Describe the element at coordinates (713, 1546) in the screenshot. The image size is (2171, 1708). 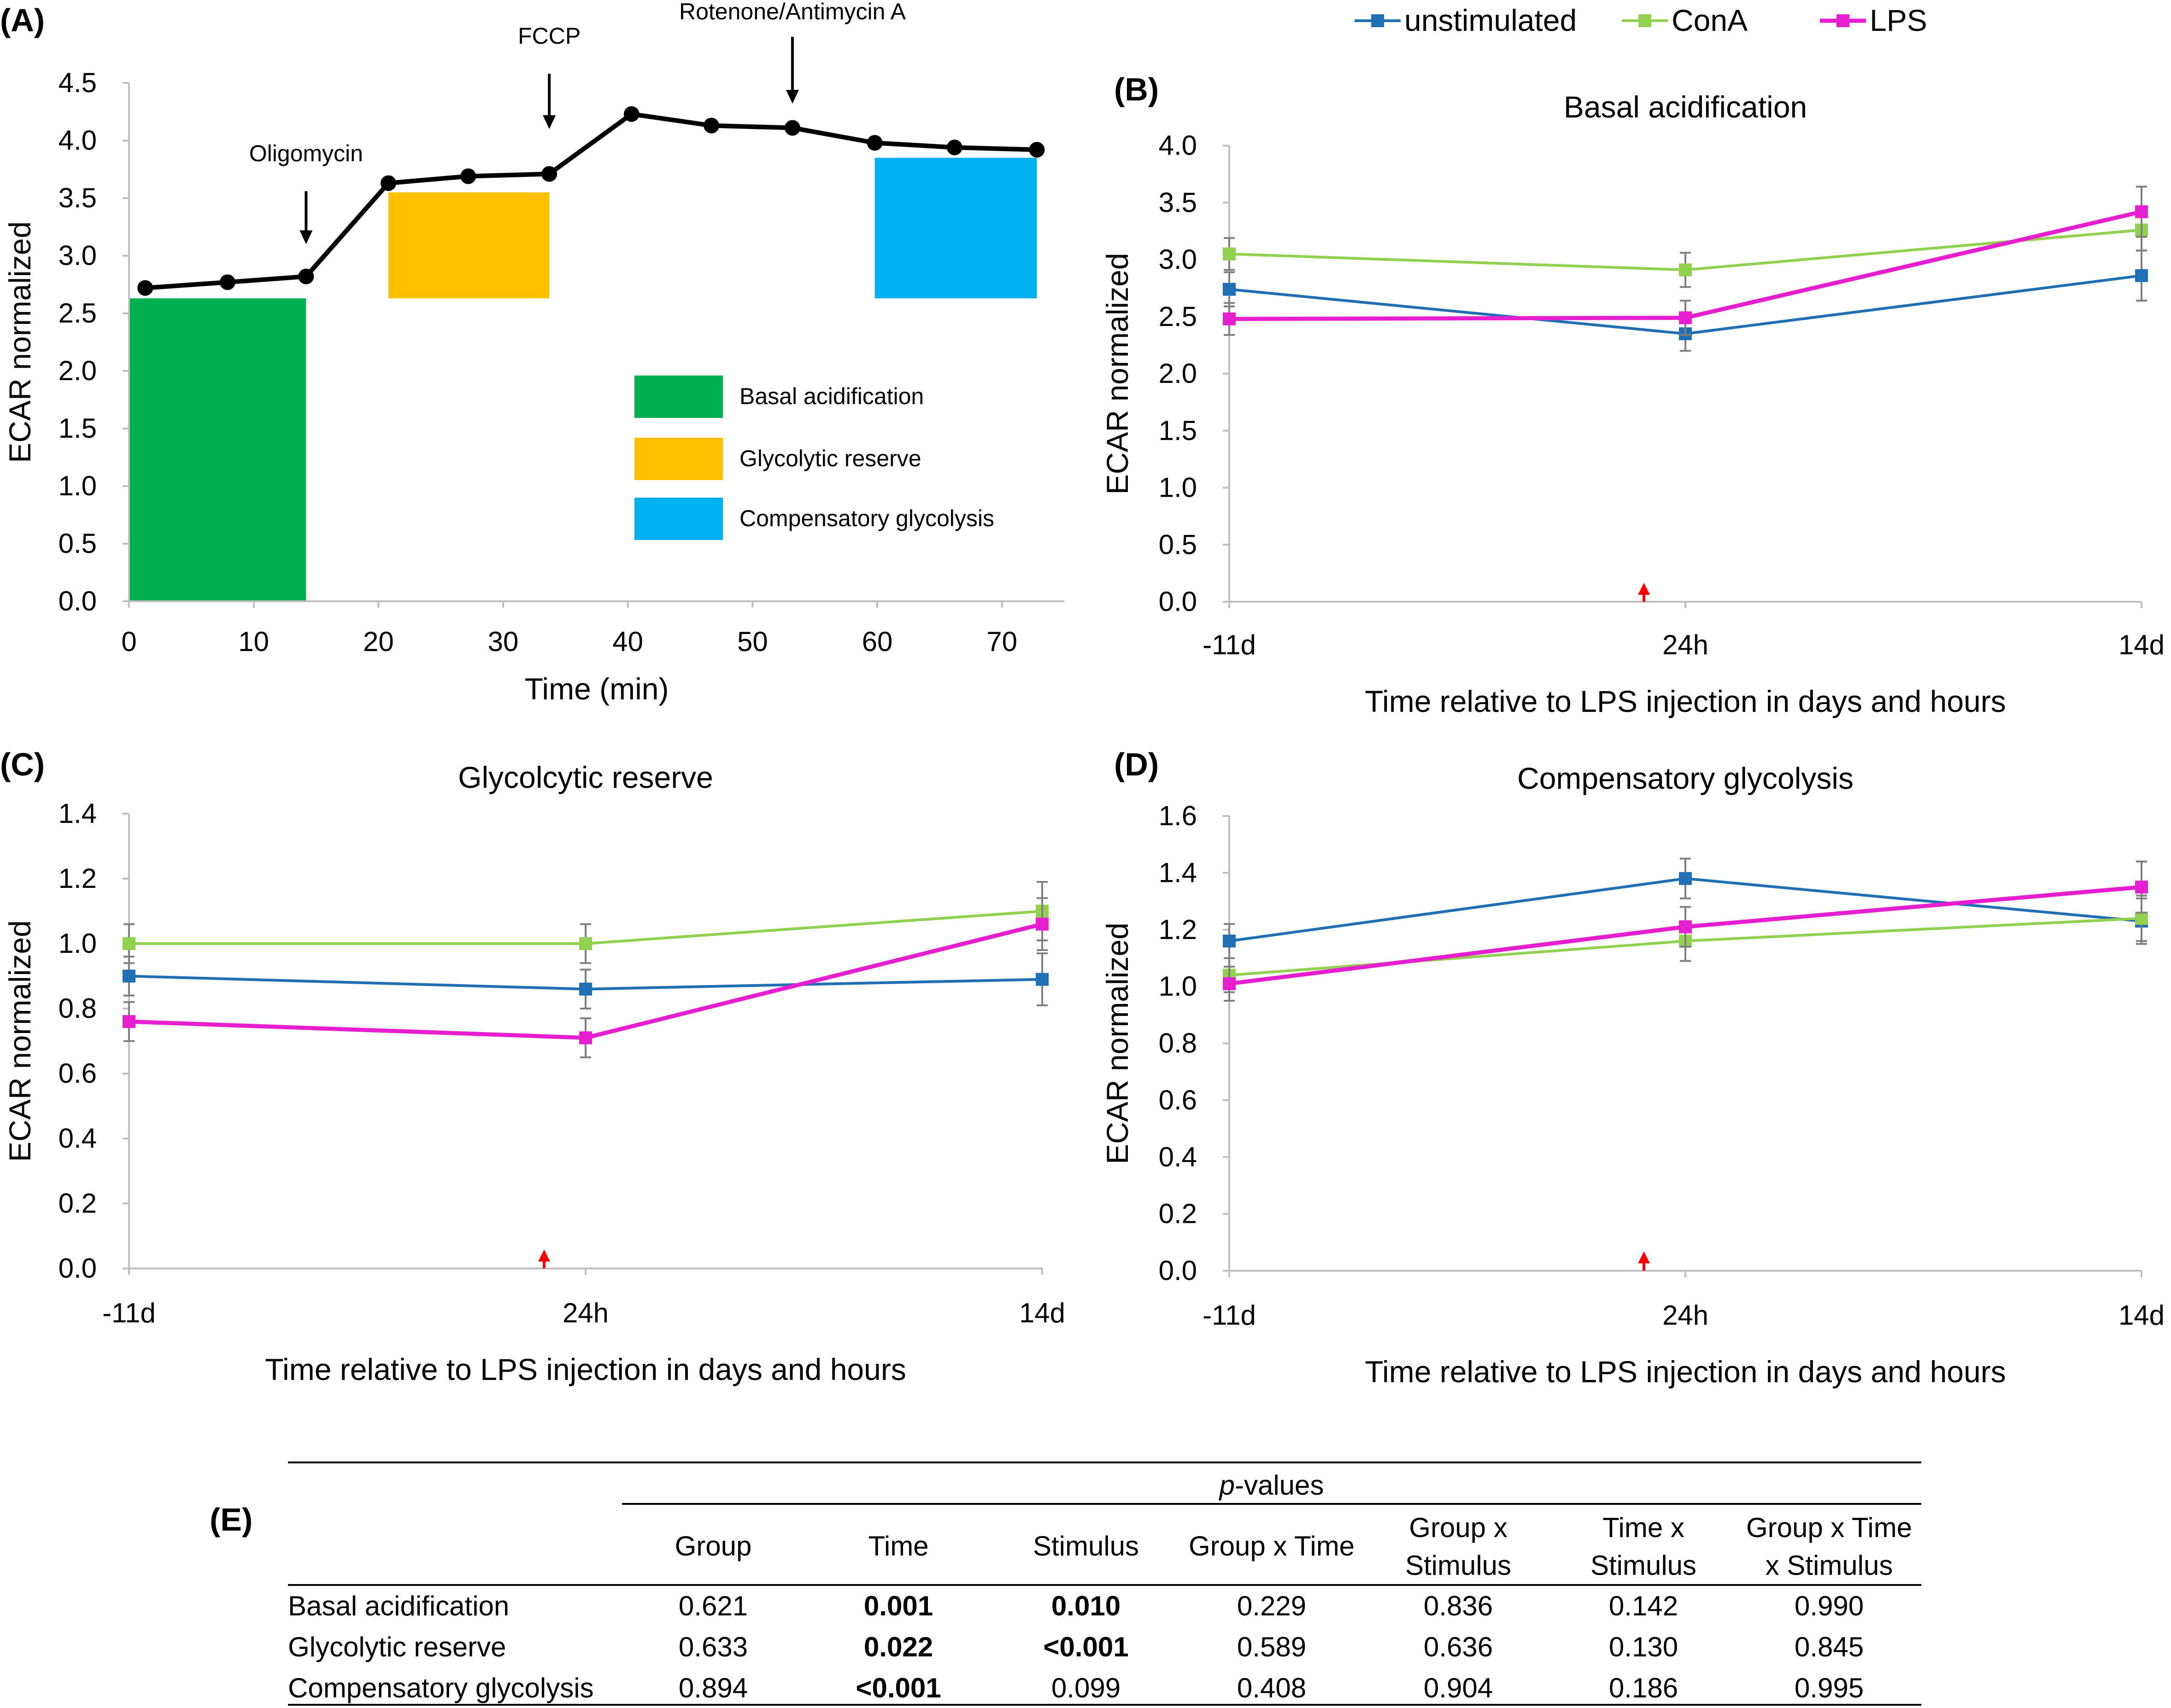
I see `table-col-header: Group` at that location.